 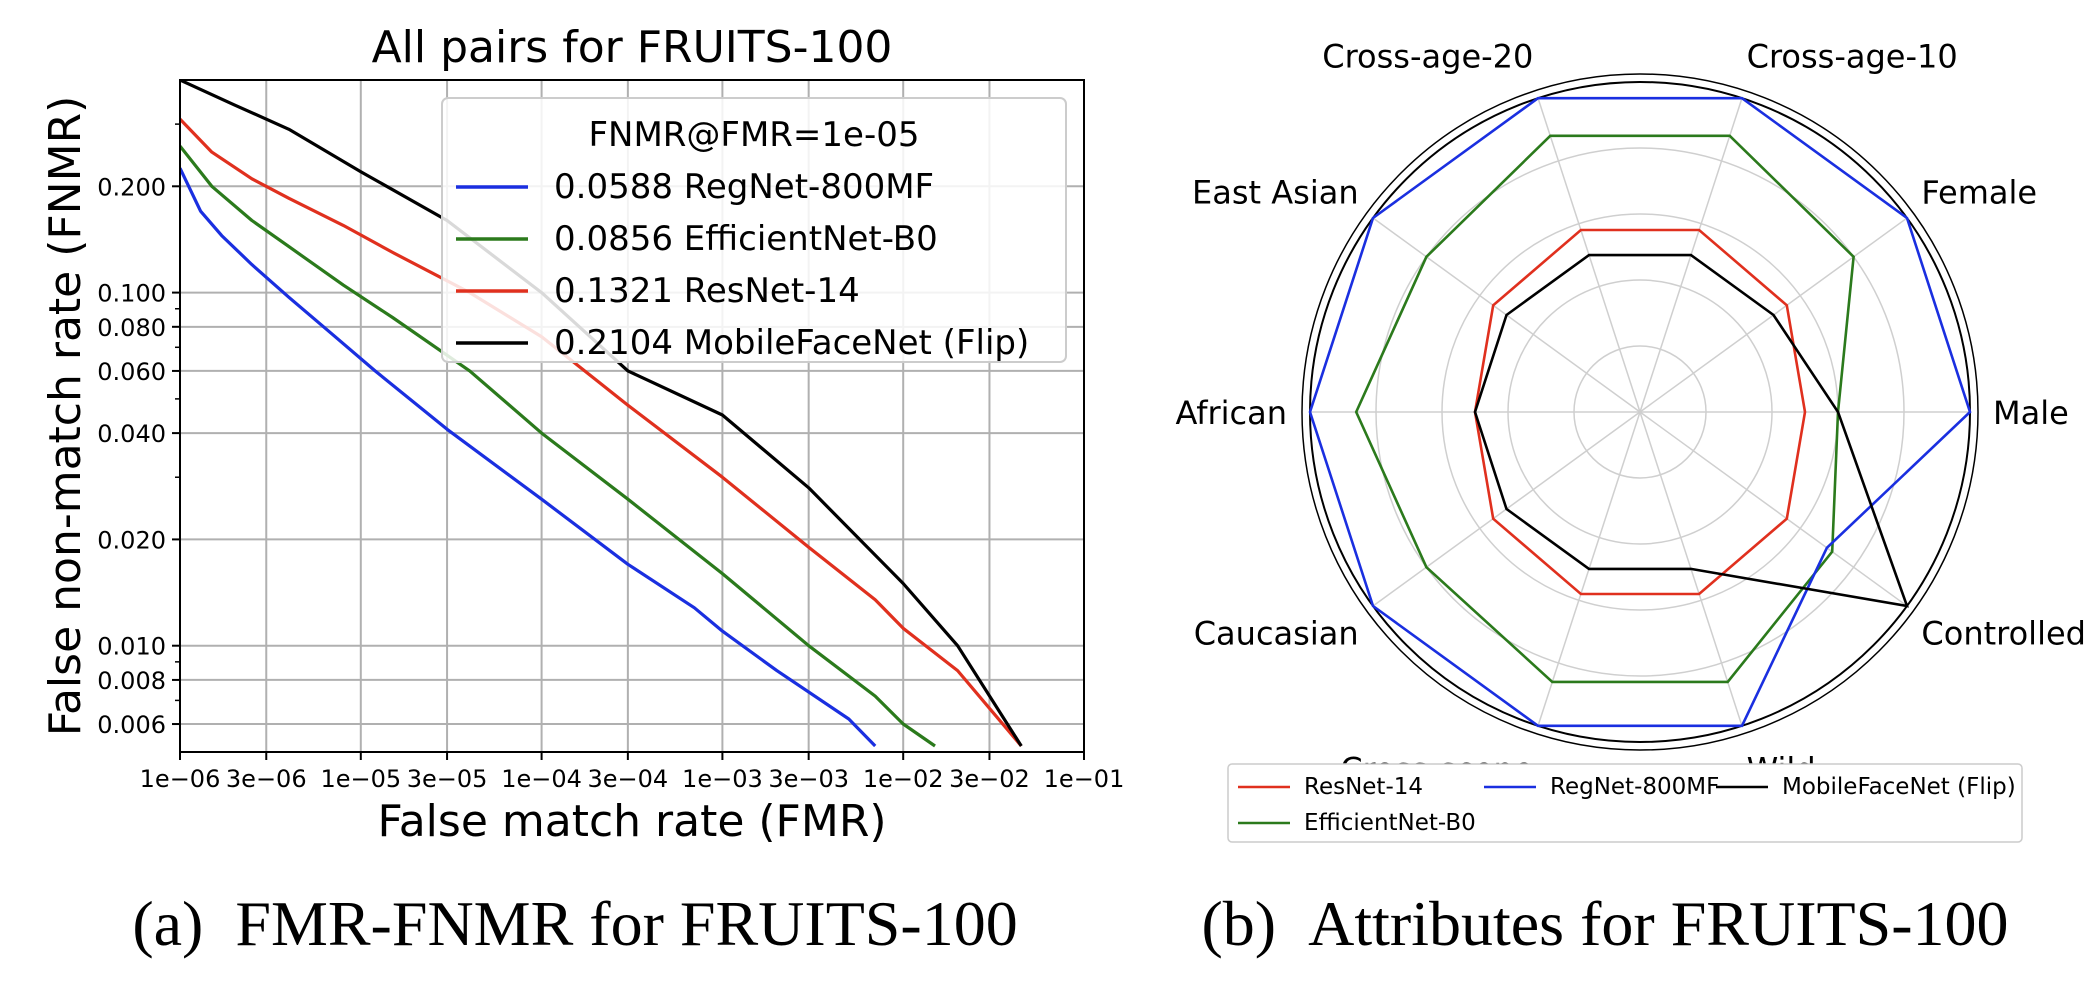 I want to click on y-tick-label: 0.040, so click(x=131, y=434).